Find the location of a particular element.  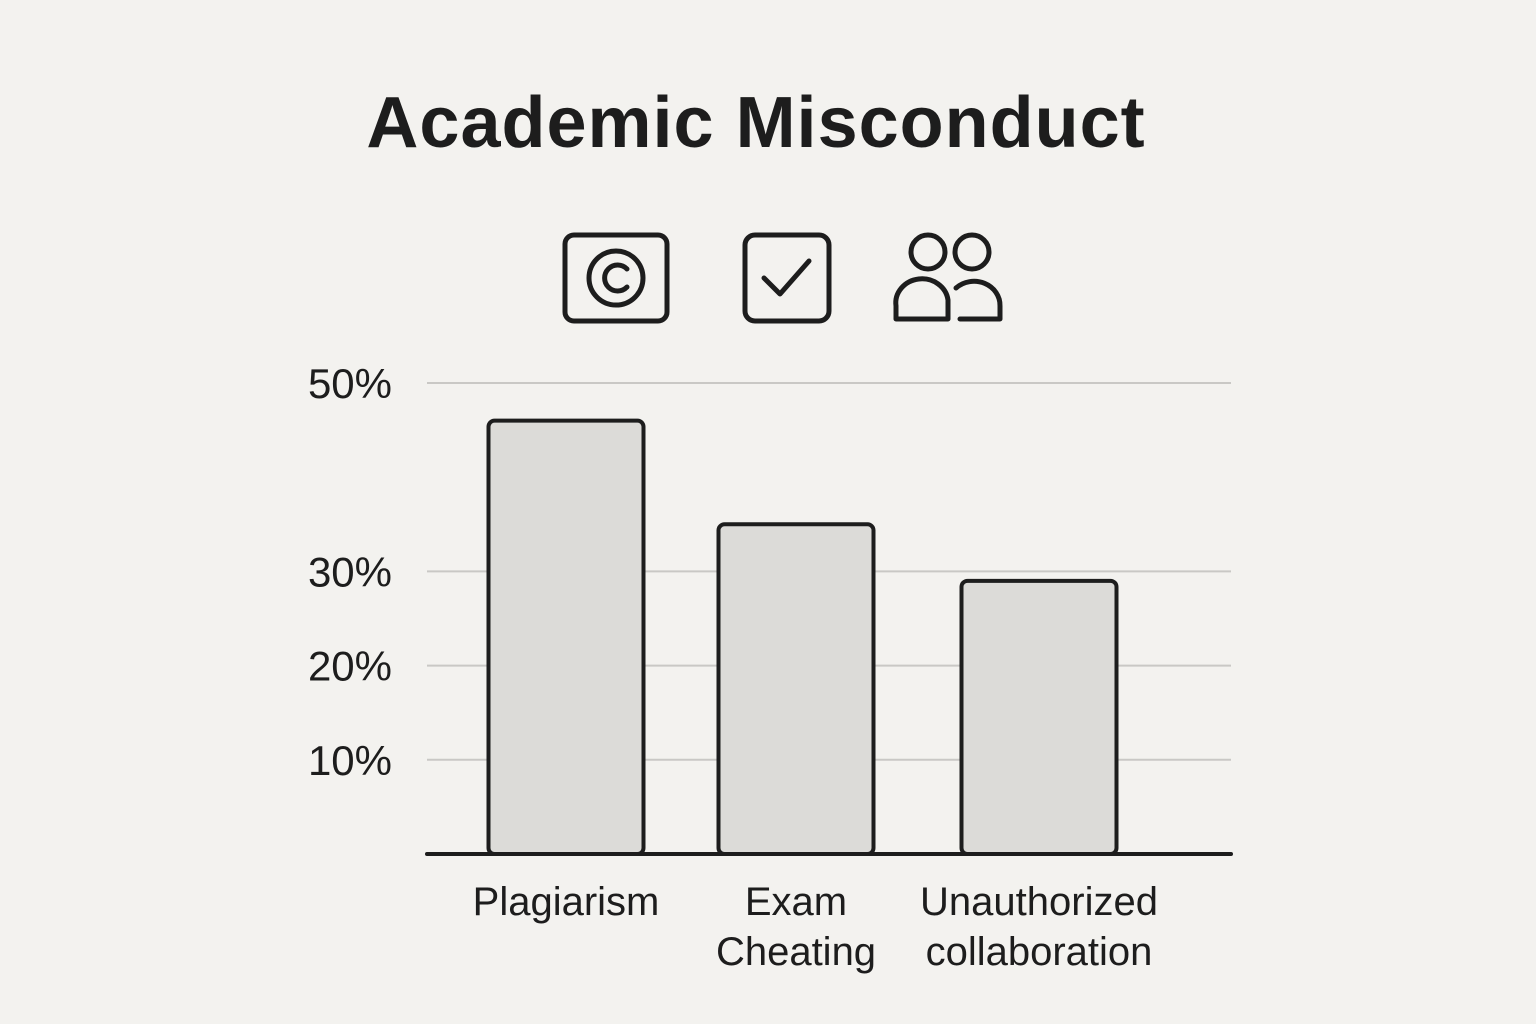

copyright-icon is located at coordinates (616, 278).